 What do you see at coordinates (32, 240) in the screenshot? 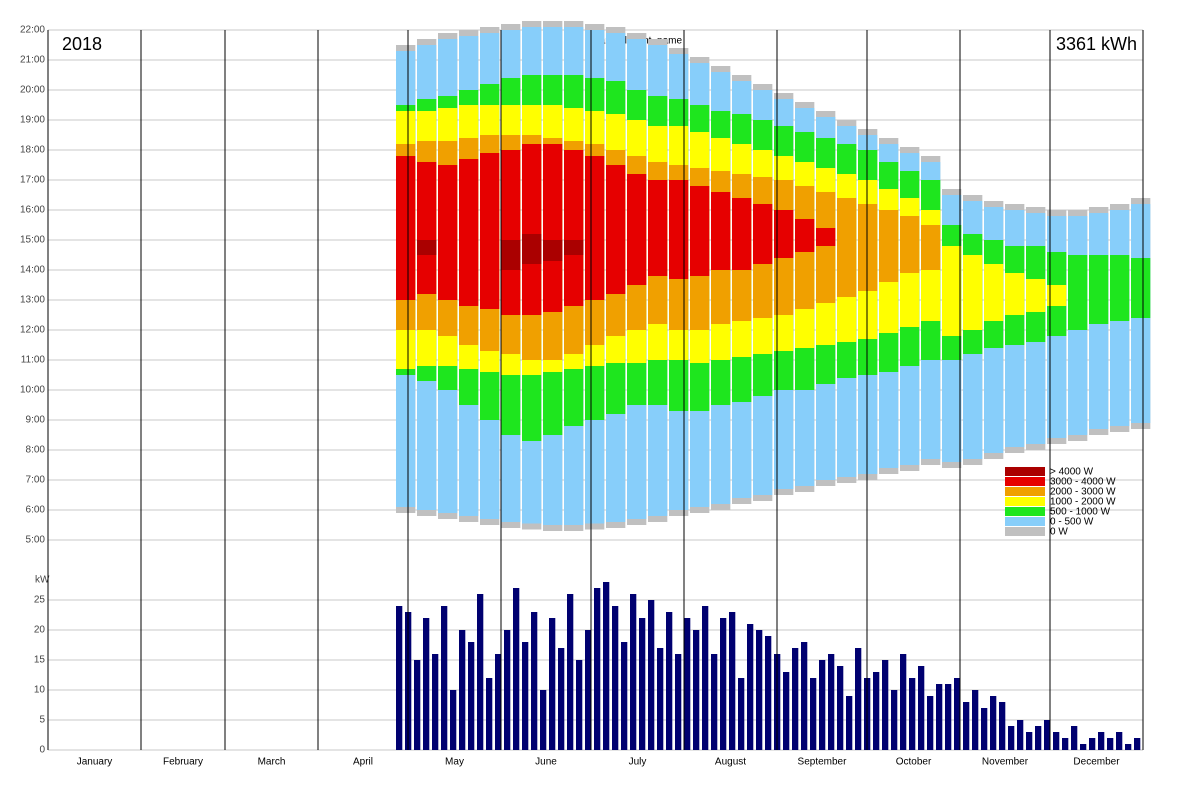
I see `y-tick-label: 15:00` at bounding box center [32, 240].